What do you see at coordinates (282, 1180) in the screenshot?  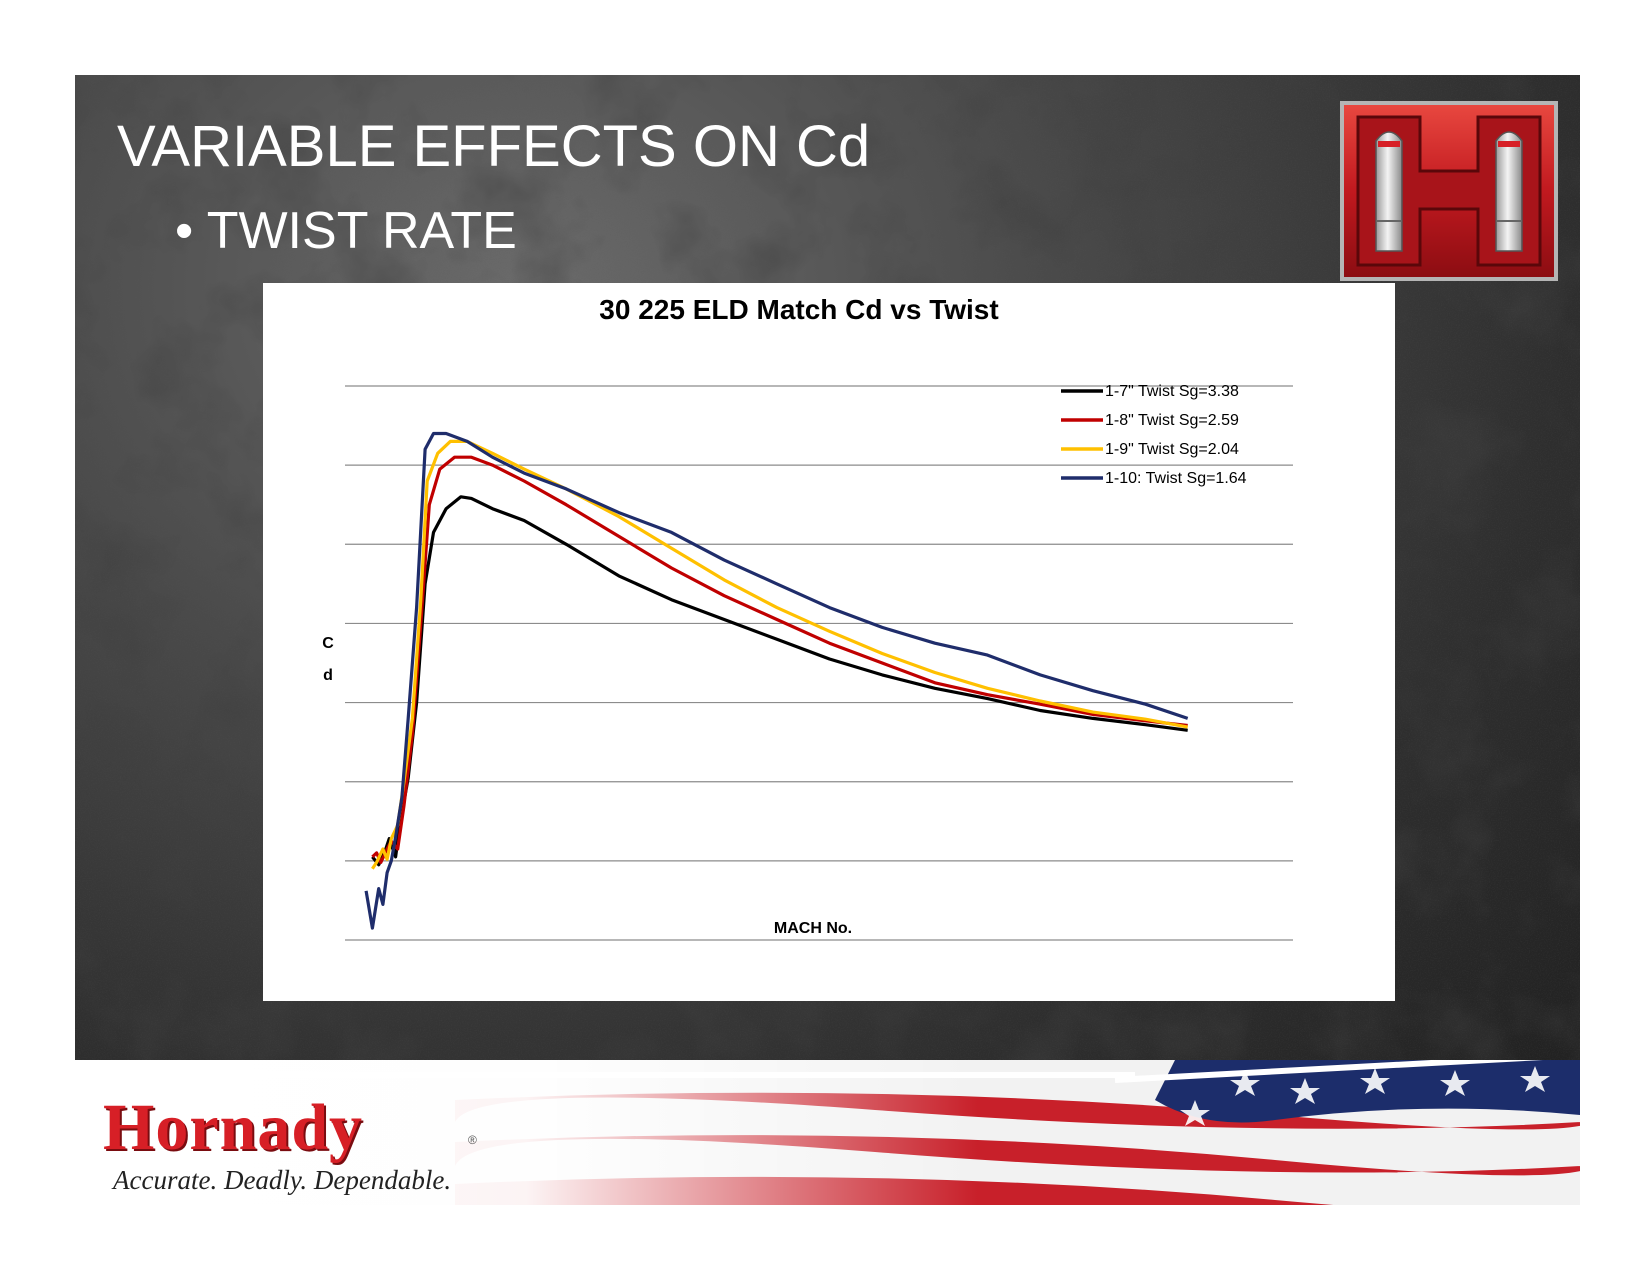 I see `brand-tagline: Accurate. Deadly. Dependable.` at bounding box center [282, 1180].